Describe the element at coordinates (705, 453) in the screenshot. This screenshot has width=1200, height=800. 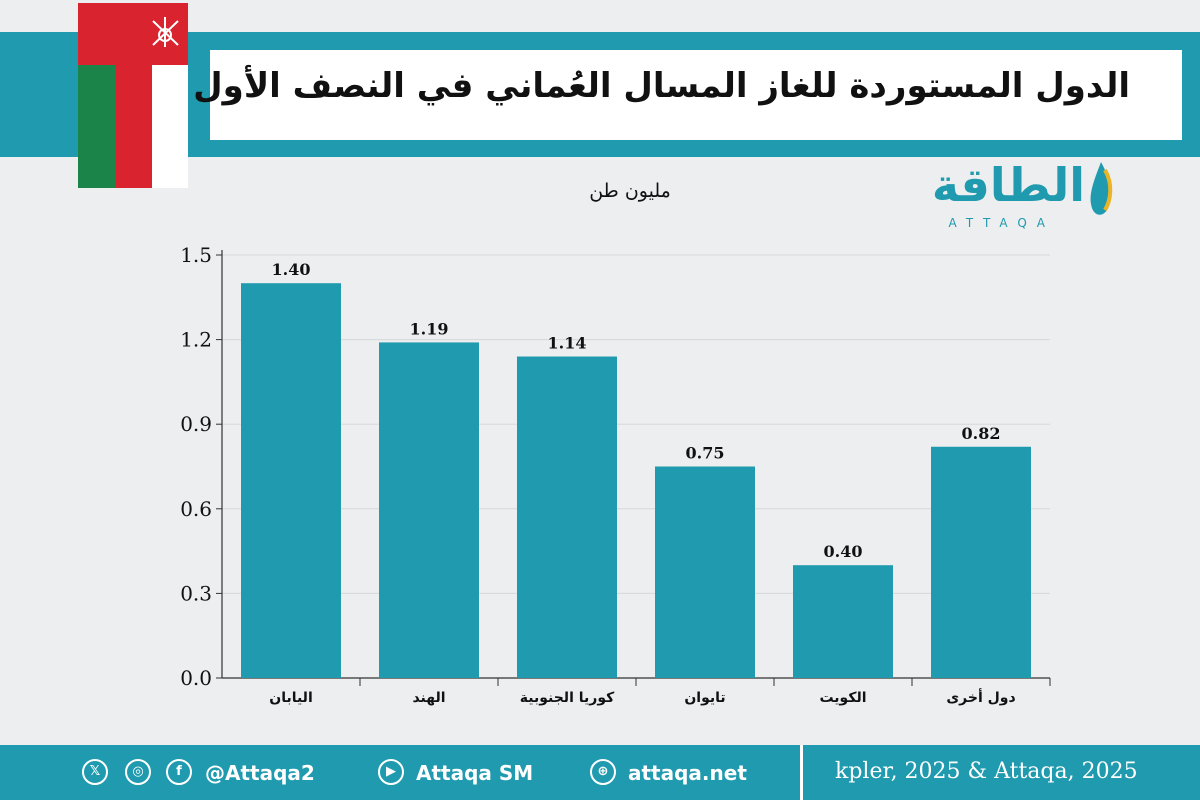
I see `data-label: 0.75` at that location.